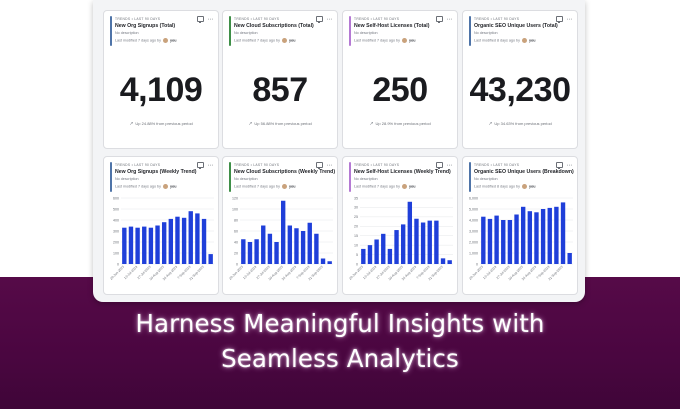 Image resolution: width=680 pixels, height=409 pixels. Describe the element at coordinates (505, 40) in the screenshot. I see `card-modified: Last modified 8 days ago by you` at that location.